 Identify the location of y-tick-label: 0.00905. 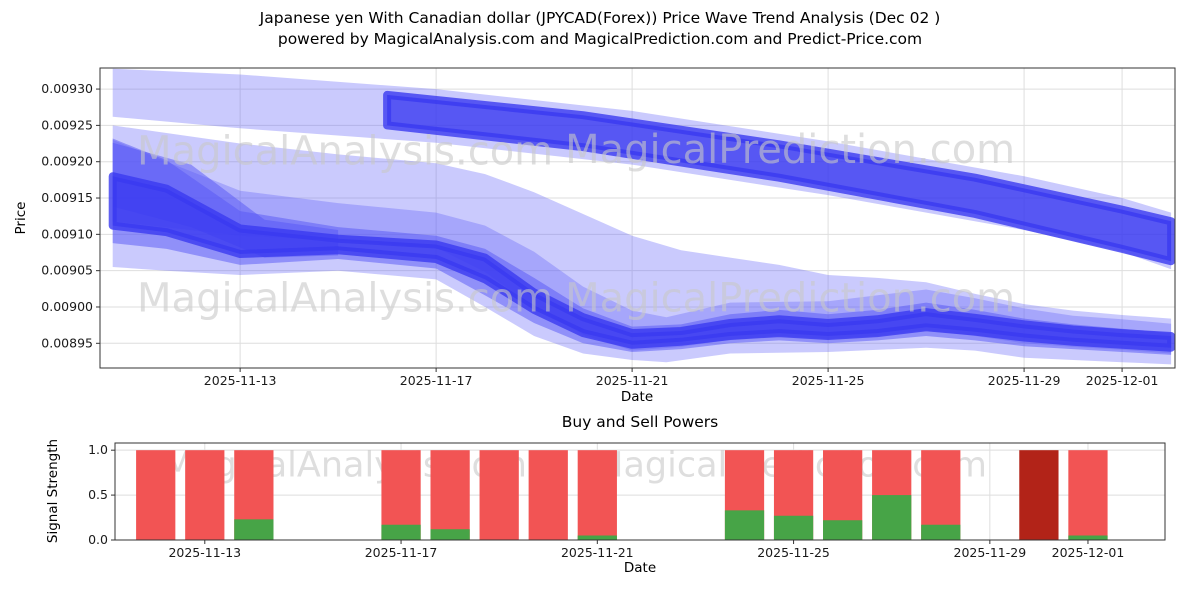
(67, 270).